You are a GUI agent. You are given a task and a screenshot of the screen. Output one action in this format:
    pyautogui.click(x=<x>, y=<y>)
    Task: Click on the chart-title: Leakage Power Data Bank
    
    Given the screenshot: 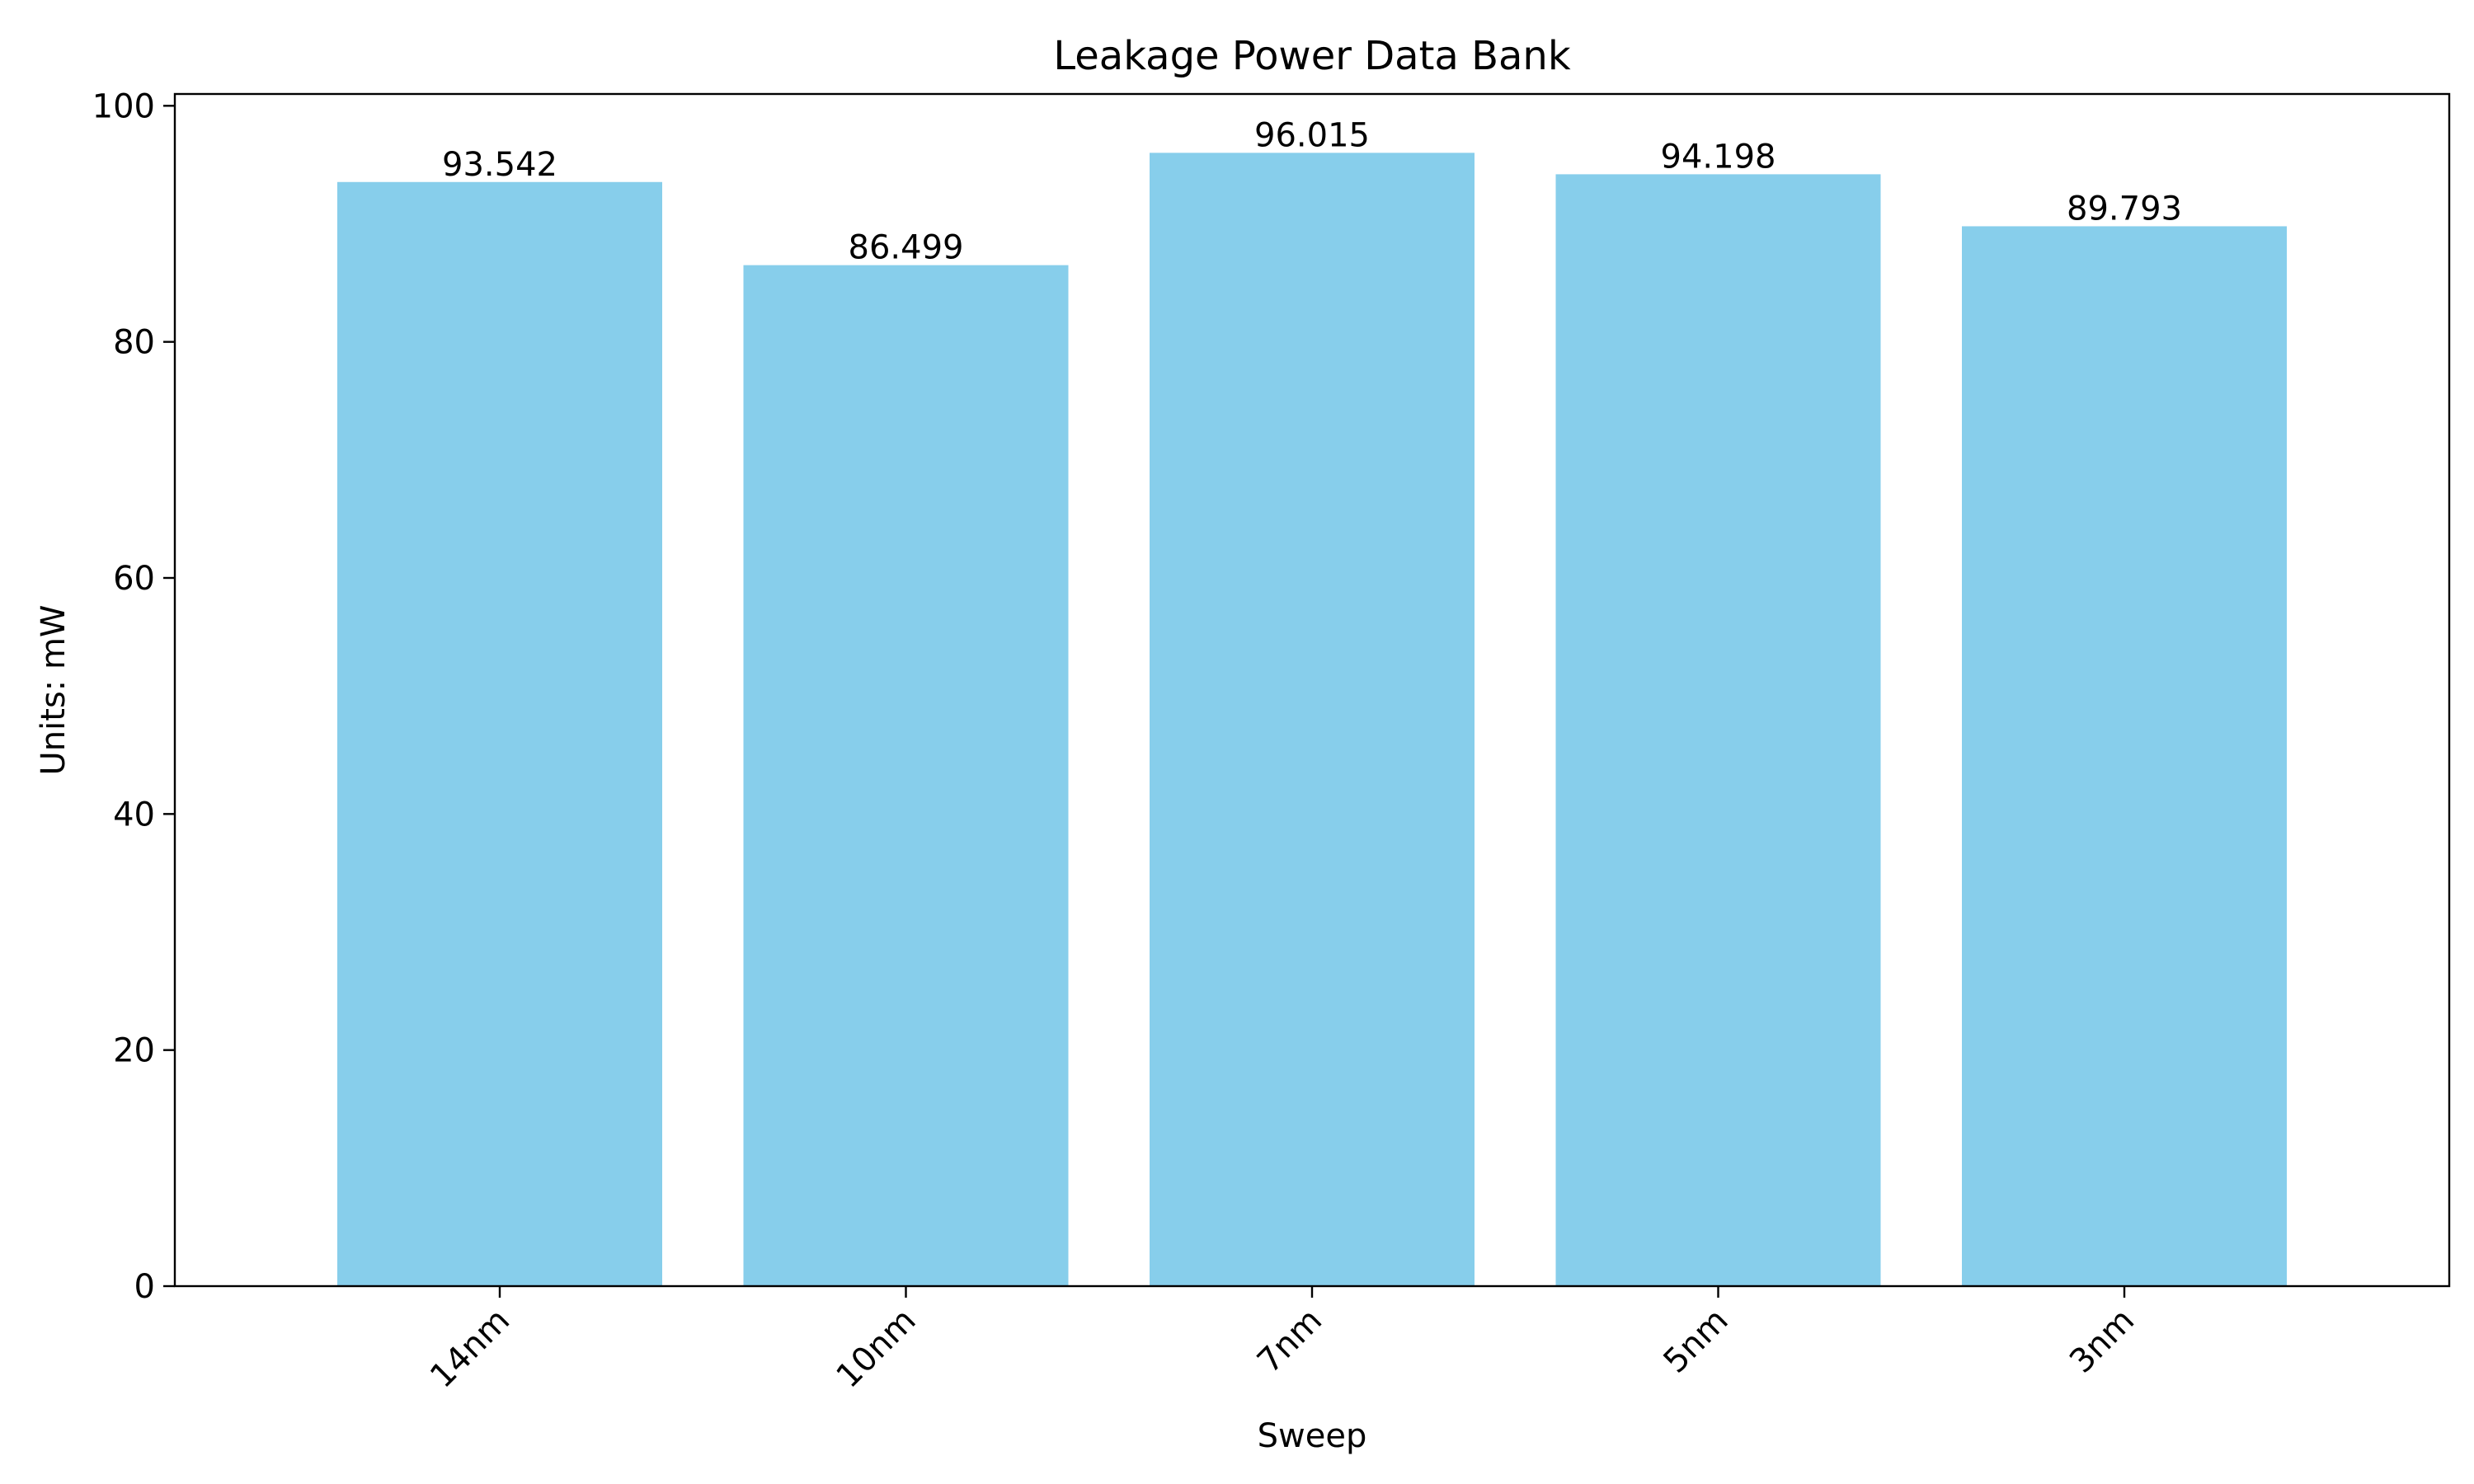 What is the action you would take?
    pyautogui.click(x=1311, y=56)
    